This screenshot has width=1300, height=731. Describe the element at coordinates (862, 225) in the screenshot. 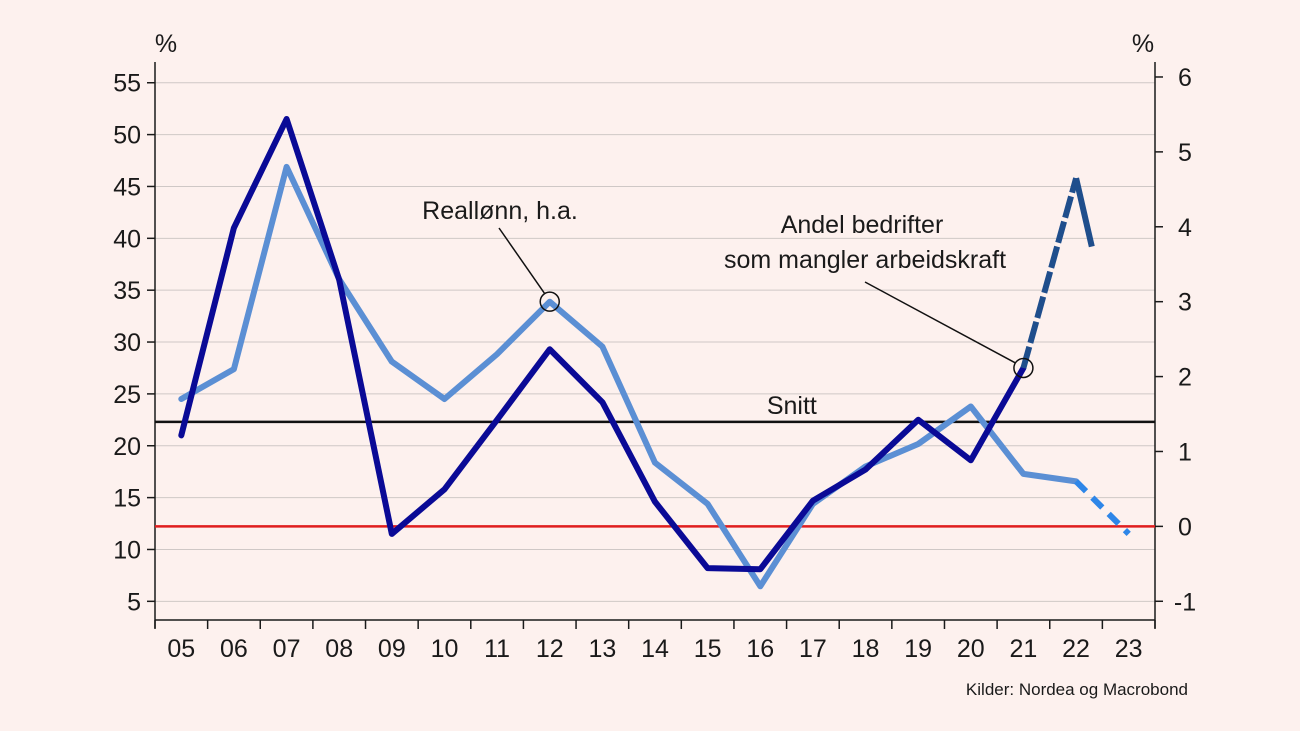

I see `labor-shortage-label-line1: Andel bedrifter` at that location.